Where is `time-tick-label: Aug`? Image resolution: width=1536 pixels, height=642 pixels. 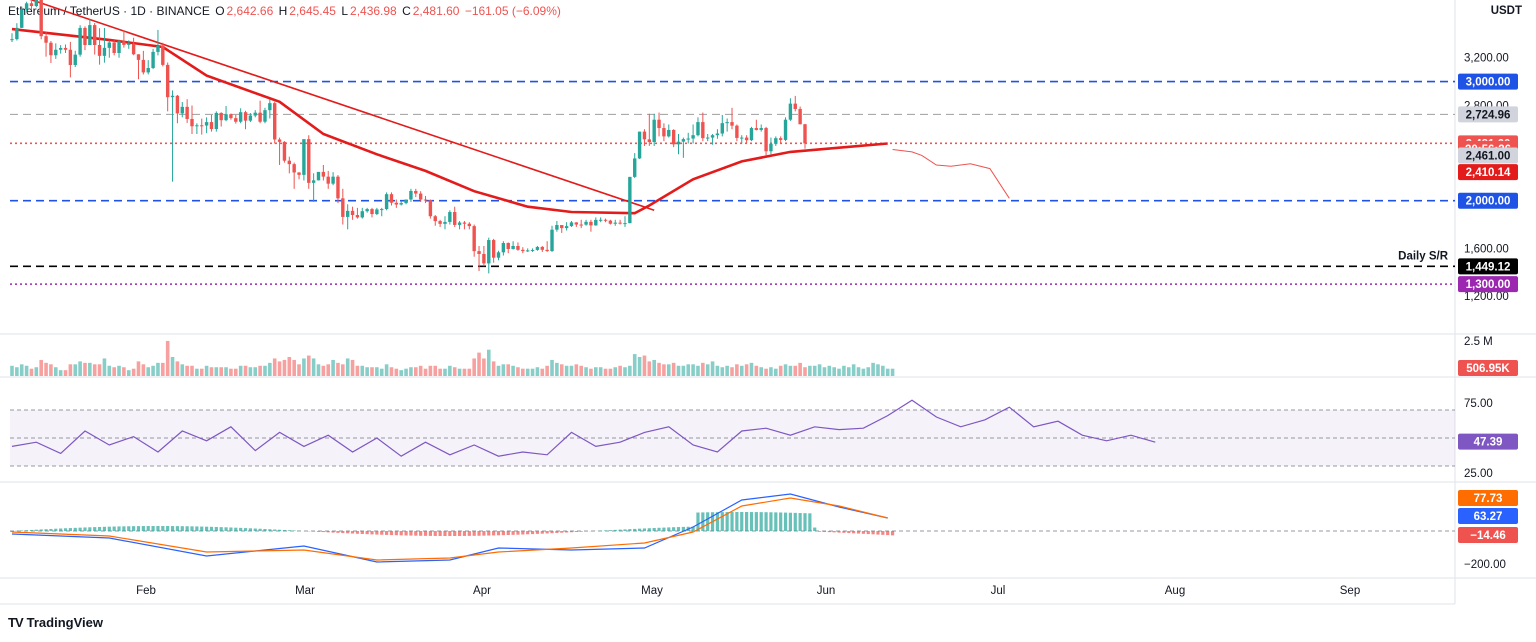
time-tick-label: Aug is located at coordinates (1175, 591).